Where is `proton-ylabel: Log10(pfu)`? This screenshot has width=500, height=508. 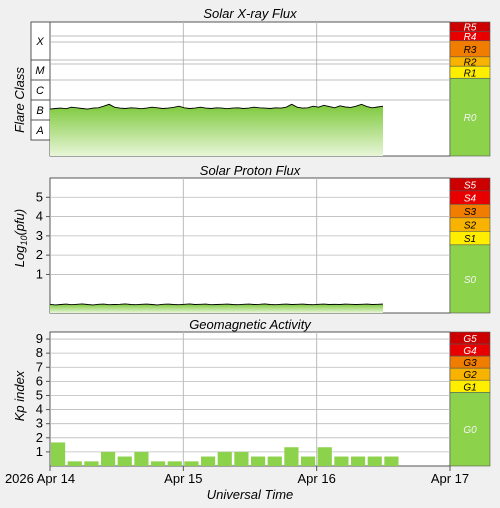 proton-ylabel: Log10(pfu) is located at coordinates (20, 238).